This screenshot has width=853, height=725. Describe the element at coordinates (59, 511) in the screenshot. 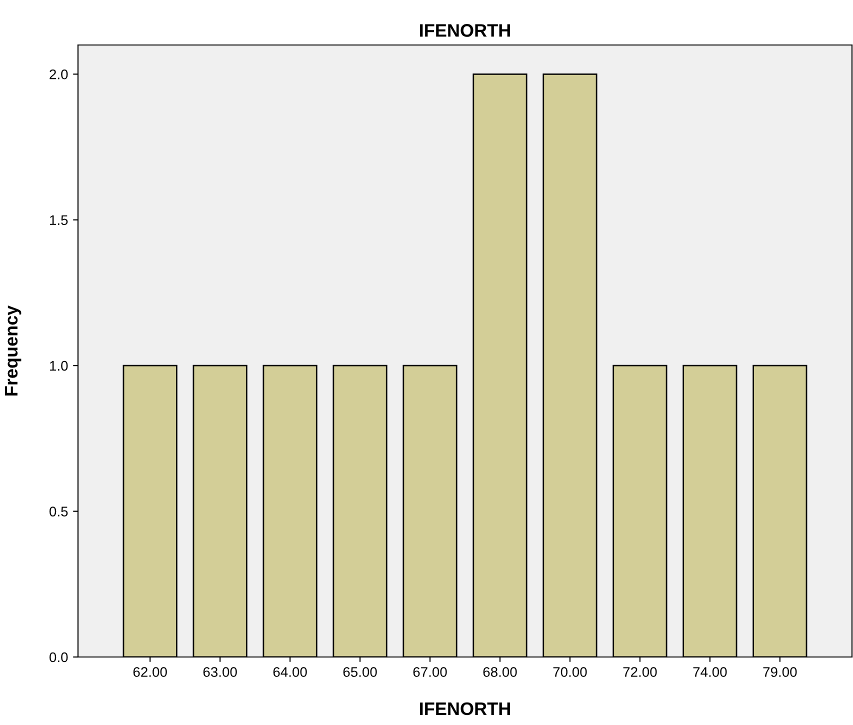

I see `y-tick-label: 0.5` at that location.